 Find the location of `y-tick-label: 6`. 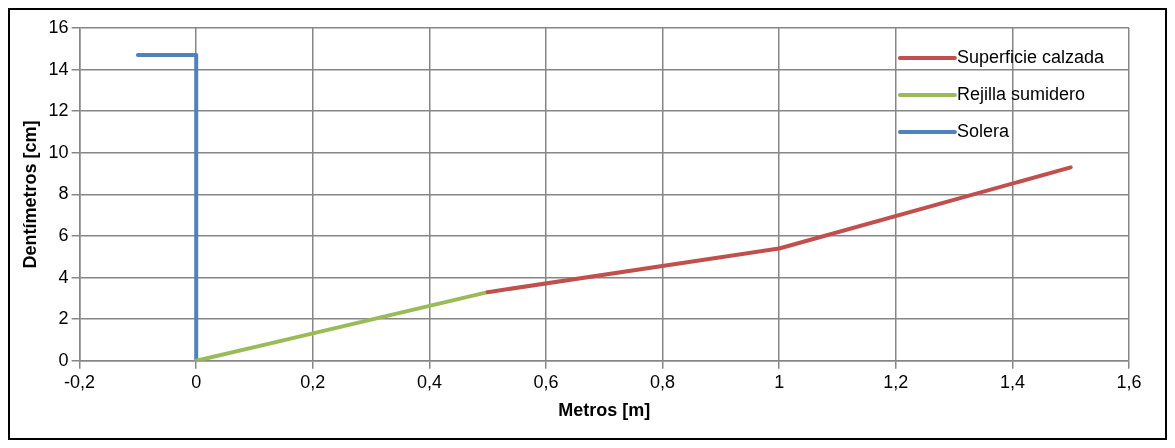

y-tick-label: 6 is located at coordinates (63, 234).